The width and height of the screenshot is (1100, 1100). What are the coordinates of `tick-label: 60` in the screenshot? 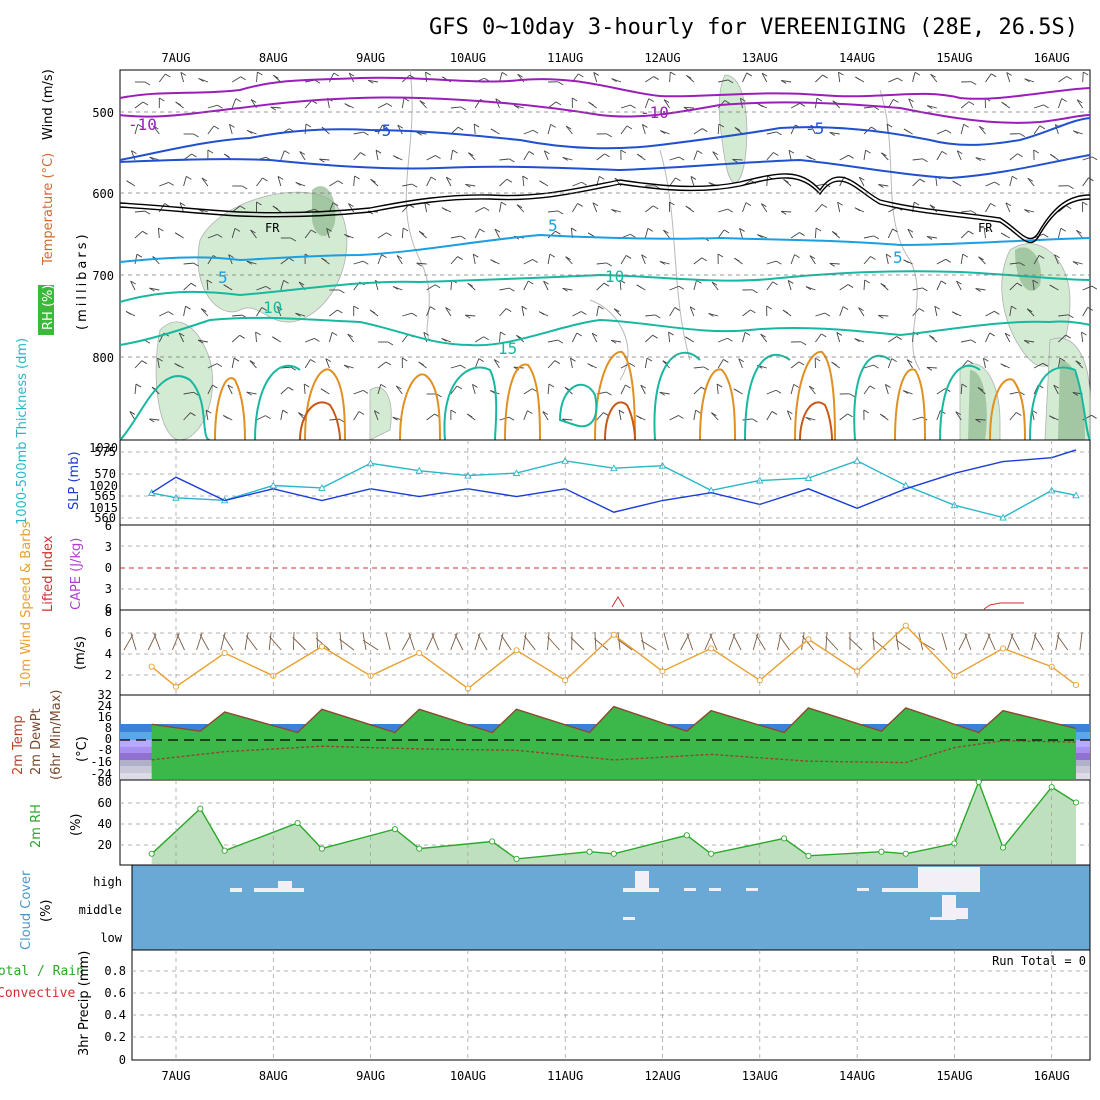 It's located at (105, 803).